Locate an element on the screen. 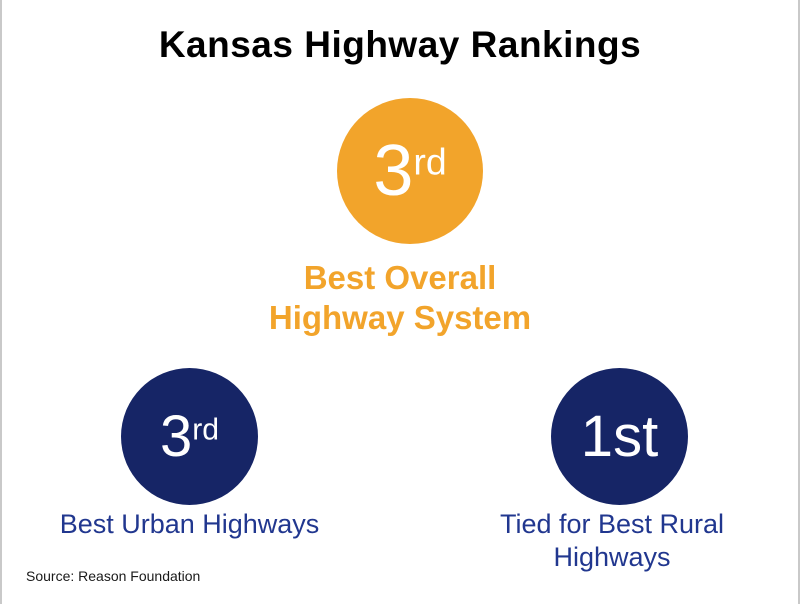 This screenshot has width=800, height=604. rural-rank-badge: 1st is located at coordinates (619, 436).